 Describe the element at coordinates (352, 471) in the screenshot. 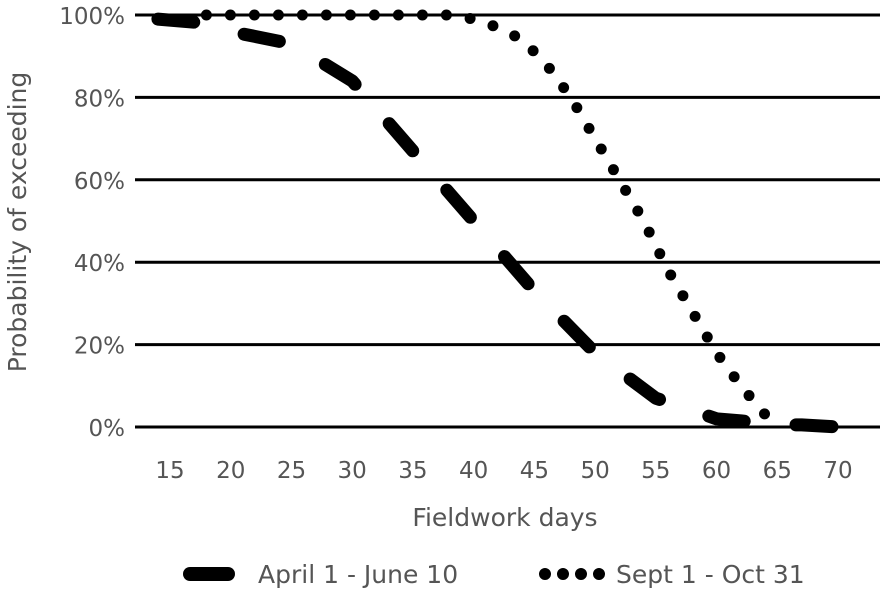

I see `x-tick-label: 30` at that location.